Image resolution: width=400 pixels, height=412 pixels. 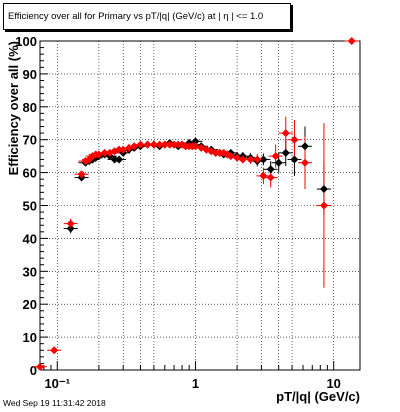 I want to click on y-tick-label: 90, so click(x=30, y=74).